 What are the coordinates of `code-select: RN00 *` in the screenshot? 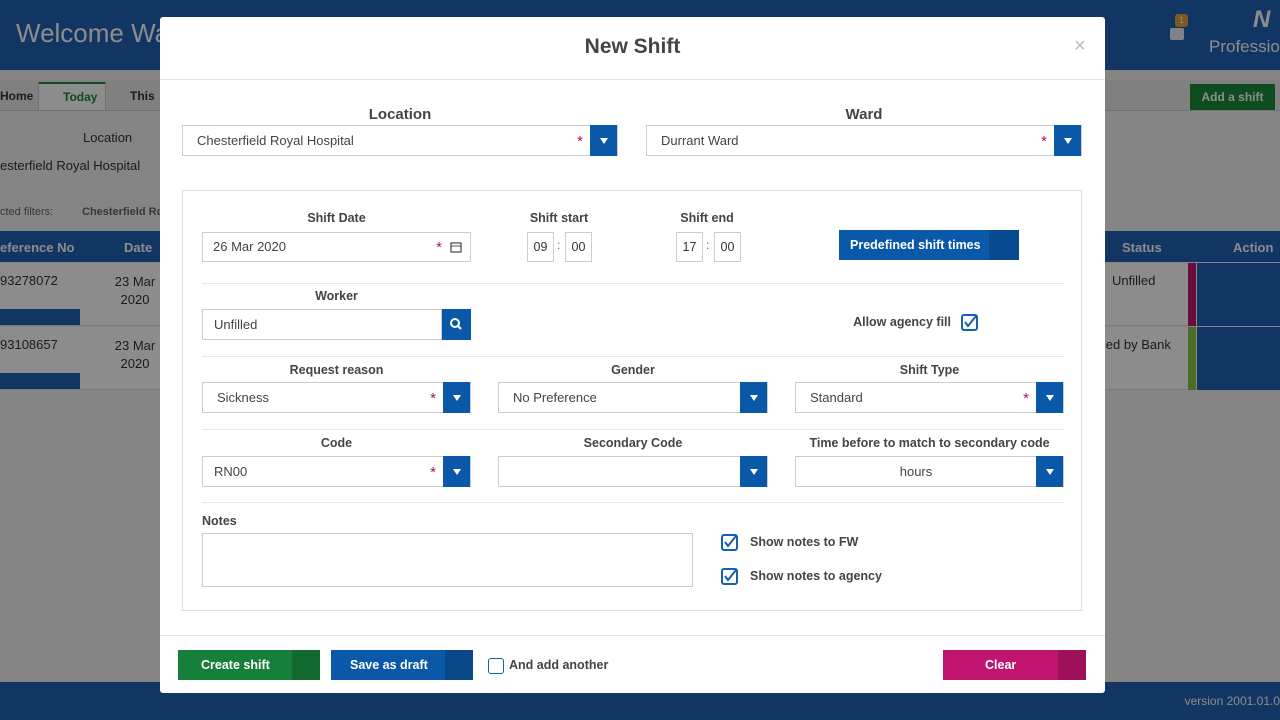 It's located at (336, 471).